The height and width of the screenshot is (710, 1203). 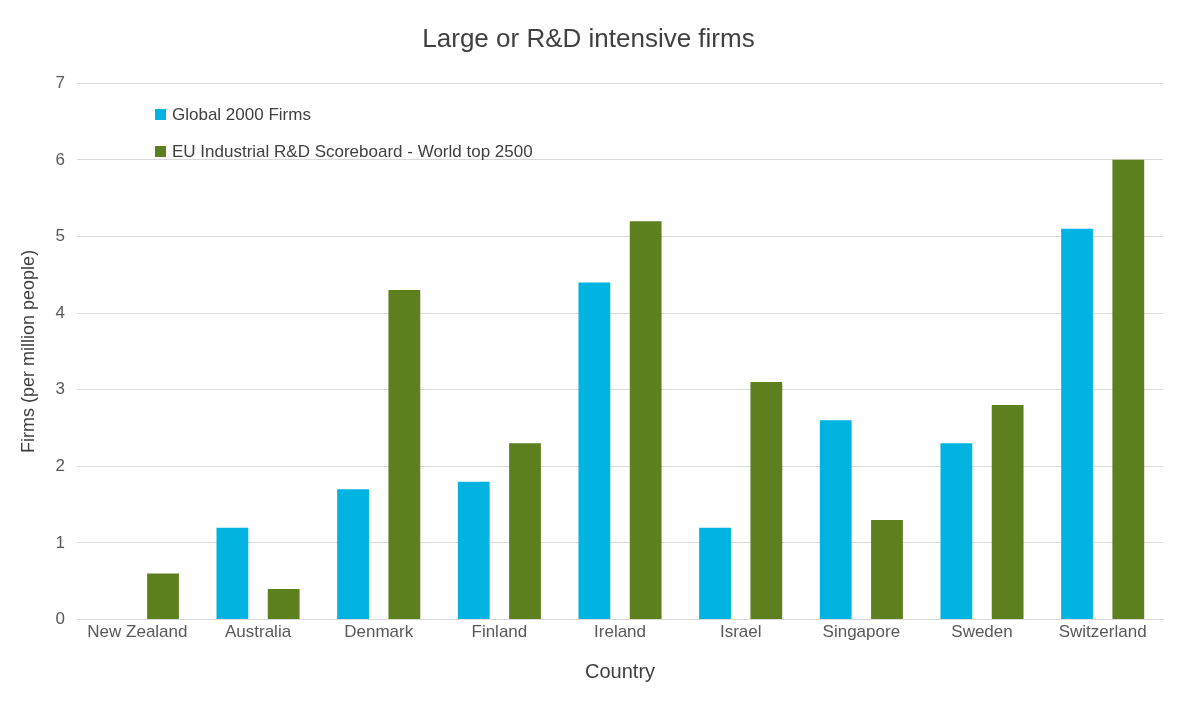 I want to click on y-tick-label: 6, so click(x=60, y=159).